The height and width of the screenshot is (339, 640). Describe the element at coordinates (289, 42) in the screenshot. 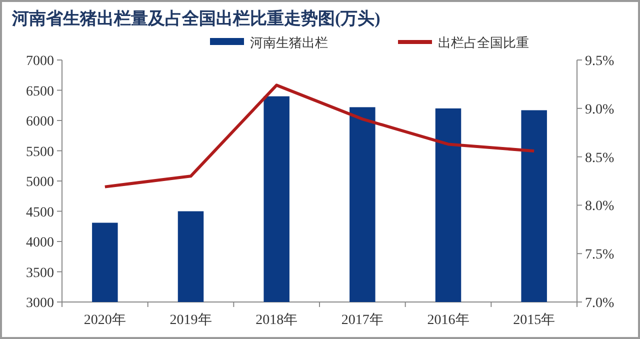

I see `legend-label: 河南生猪出栏` at that location.